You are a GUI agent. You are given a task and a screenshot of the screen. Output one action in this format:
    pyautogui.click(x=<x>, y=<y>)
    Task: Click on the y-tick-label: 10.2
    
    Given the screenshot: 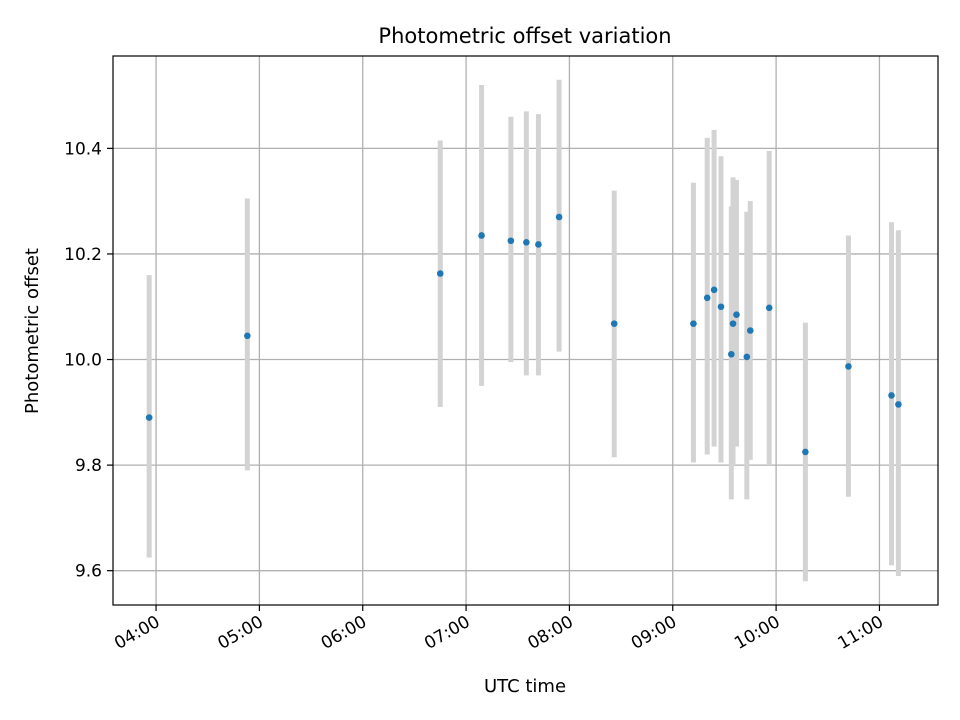 What is the action you would take?
    pyautogui.click(x=83, y=255)
    